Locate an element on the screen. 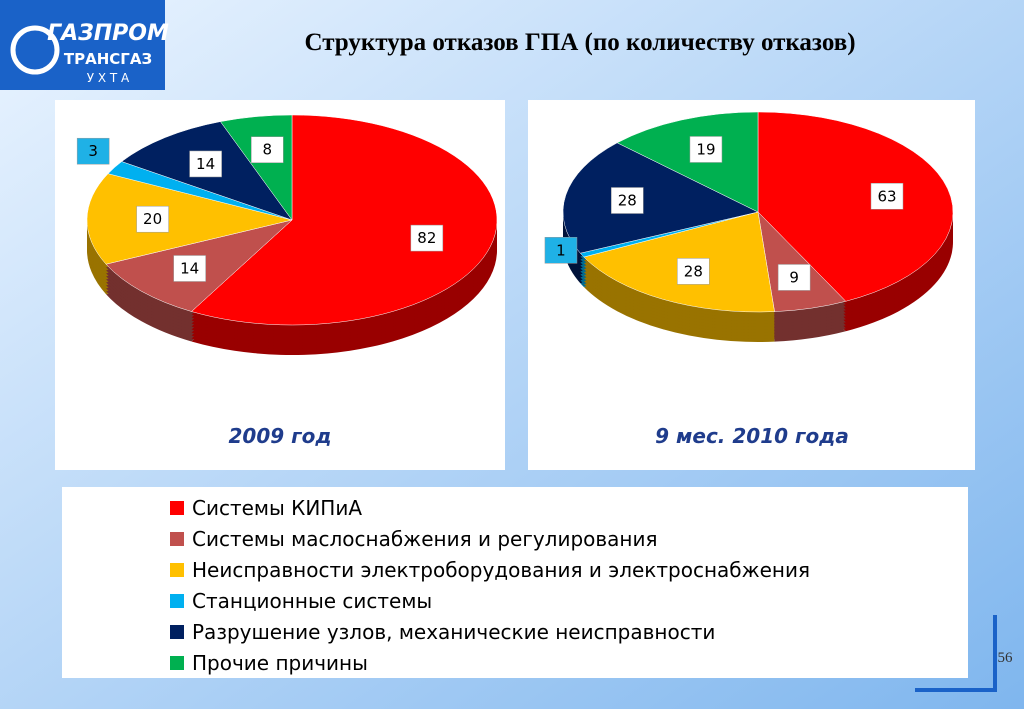  legend-label: Системы маслоснабжения и регулирования is located at coordinates (425, 539).